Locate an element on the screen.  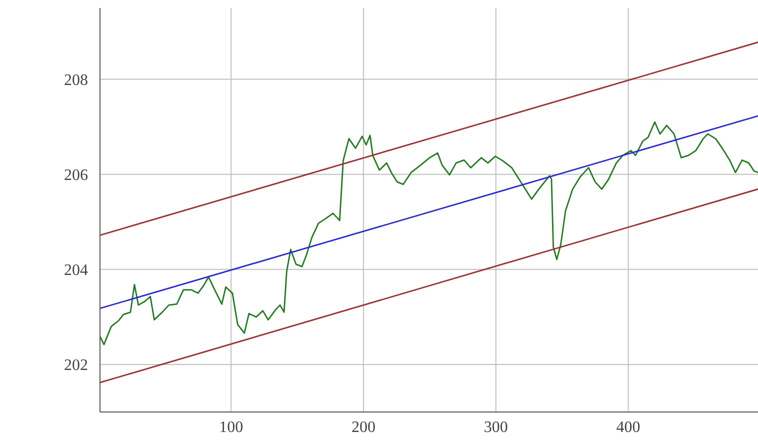
x-tick-label: 100 is located at coordinates (231, 427).